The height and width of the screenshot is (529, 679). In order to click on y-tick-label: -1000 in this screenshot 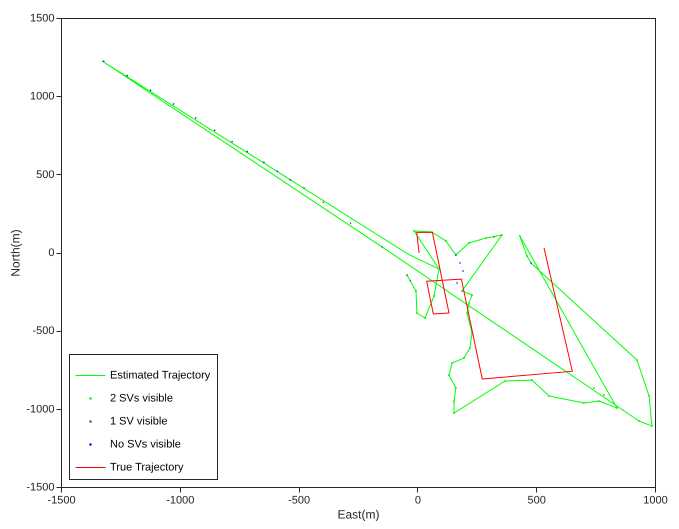, I will do `click(40, 409)`.